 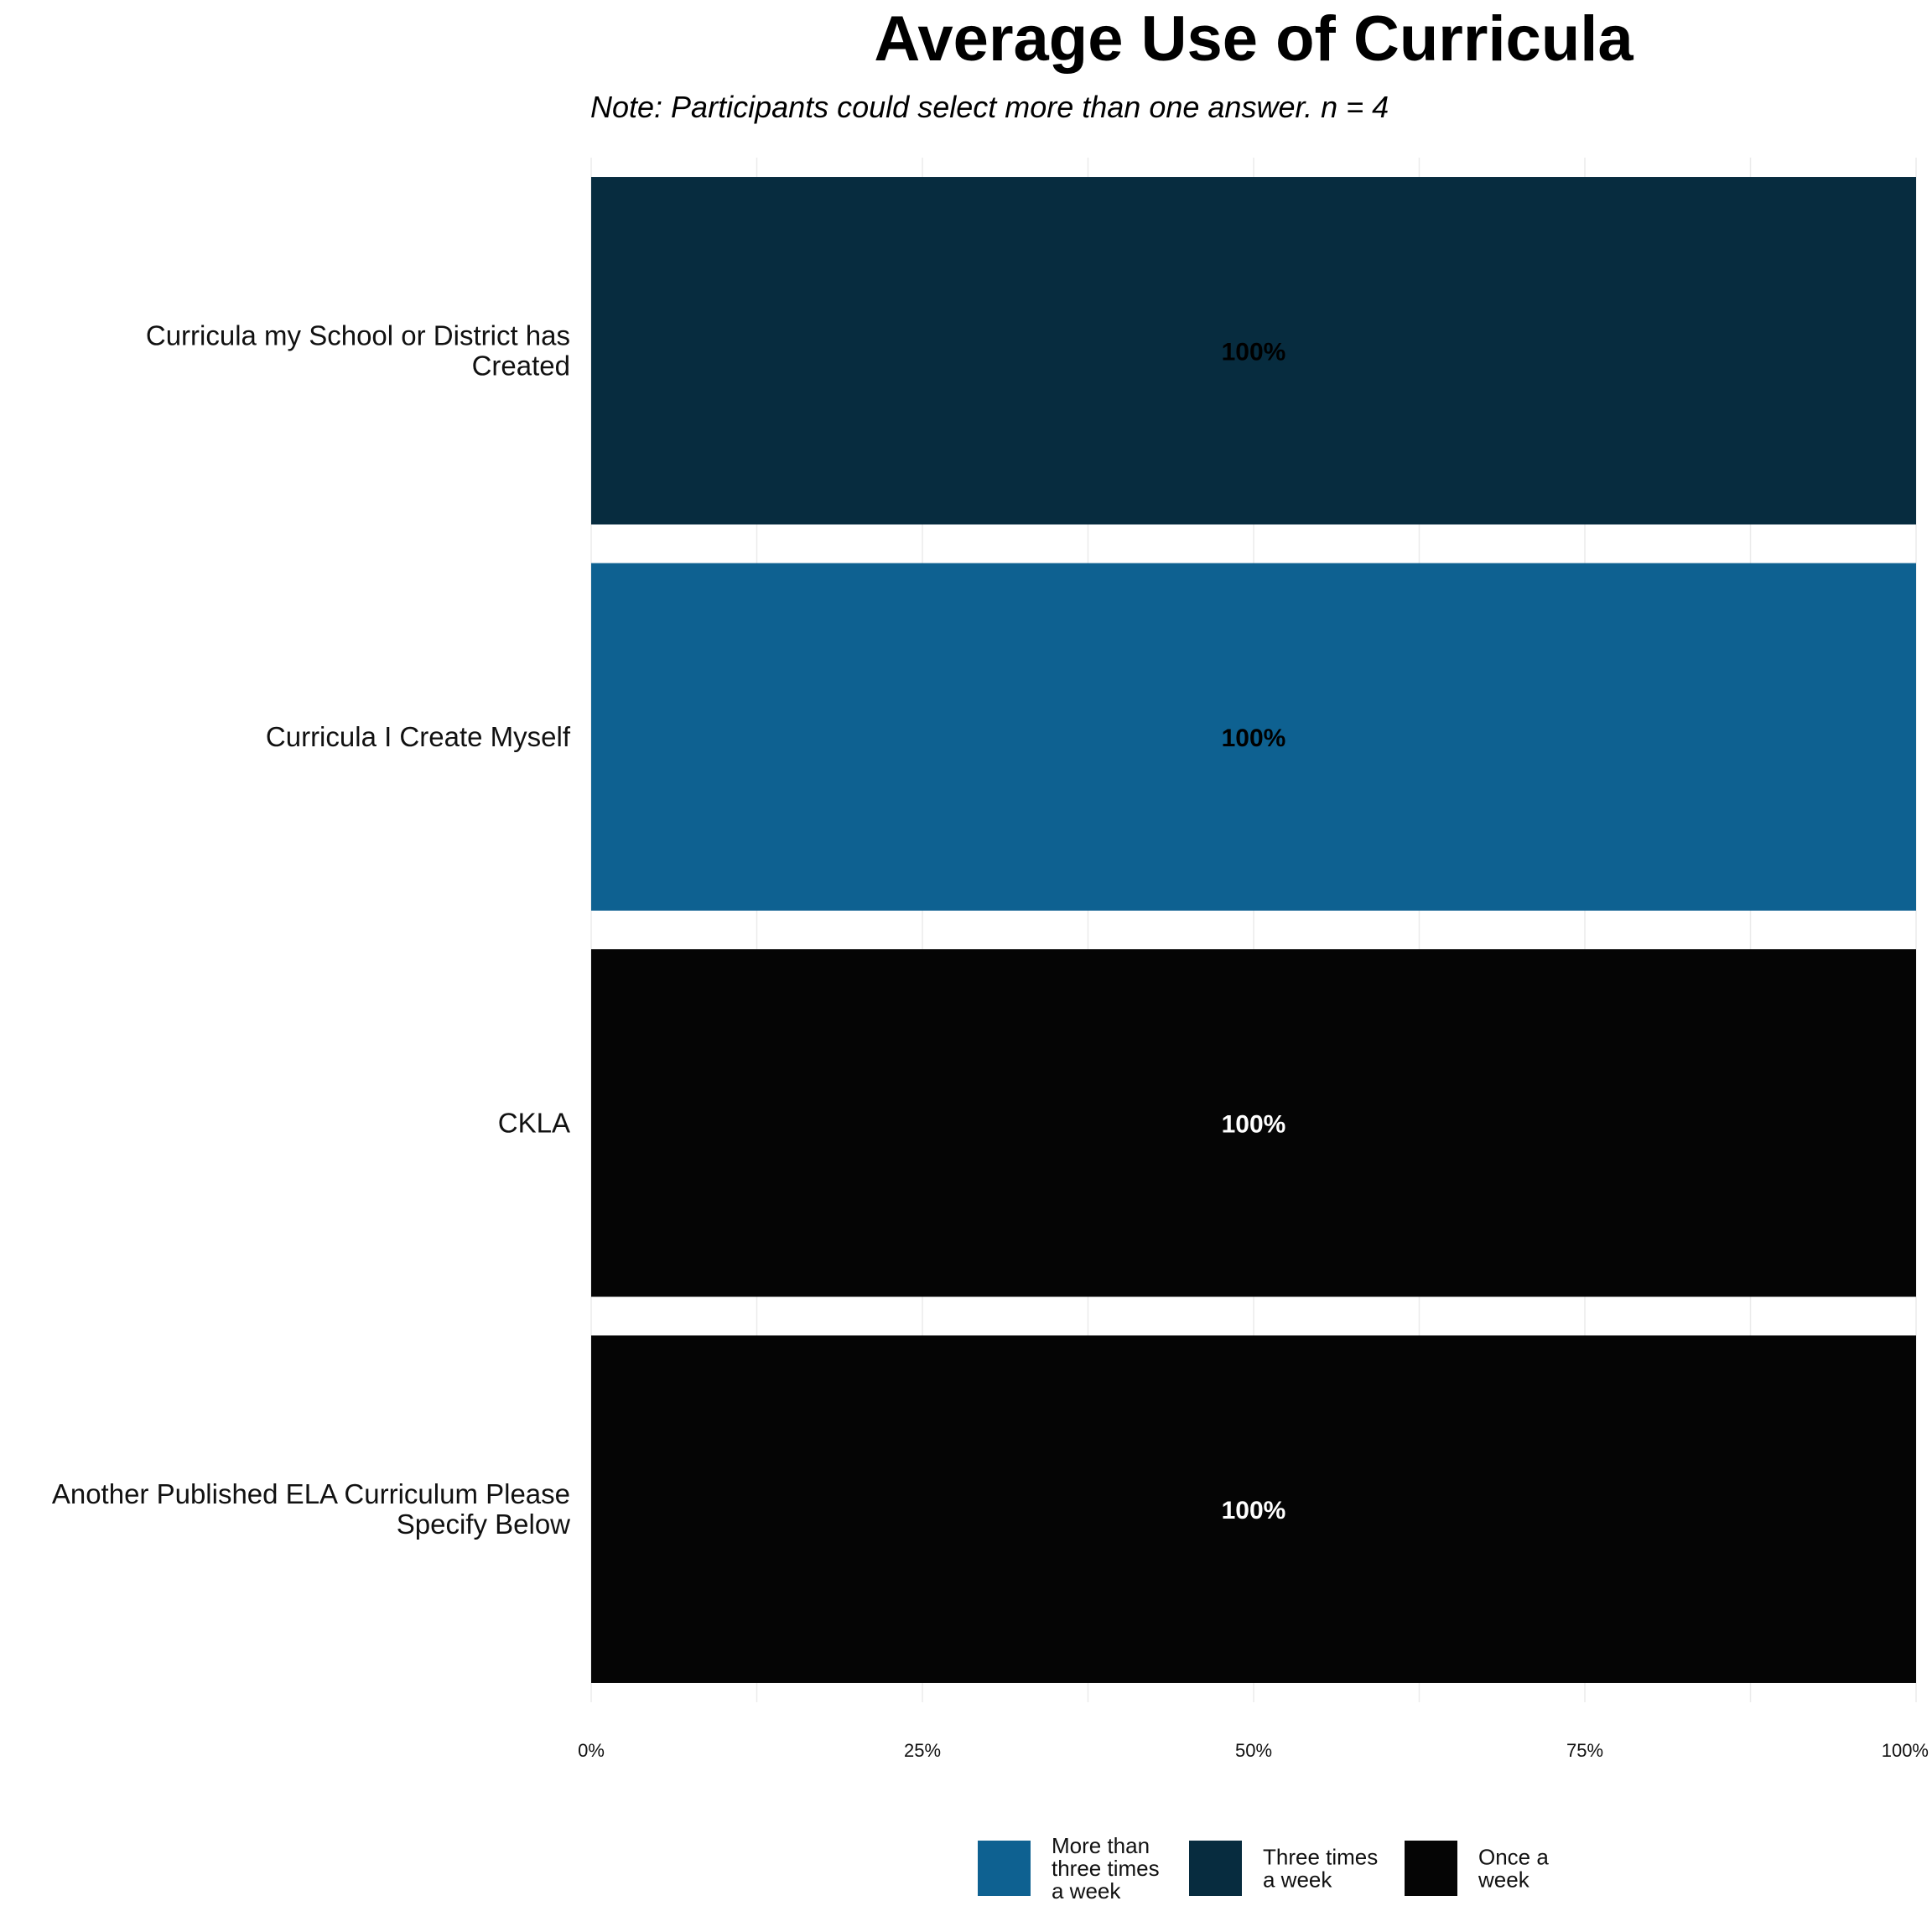 I want to click on x-tick-label: 50%, so click(x=1253, y=1750).